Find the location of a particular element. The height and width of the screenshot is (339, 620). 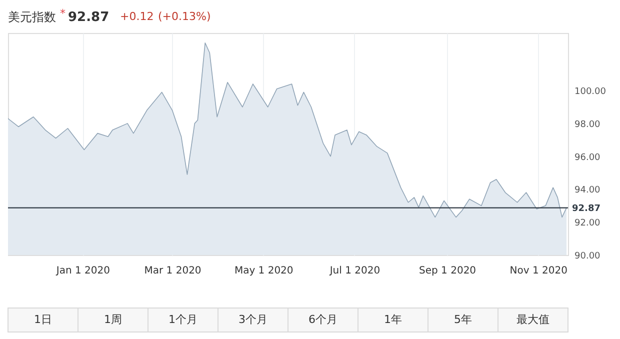

text: 1日 is located at coordinates (43, 319).